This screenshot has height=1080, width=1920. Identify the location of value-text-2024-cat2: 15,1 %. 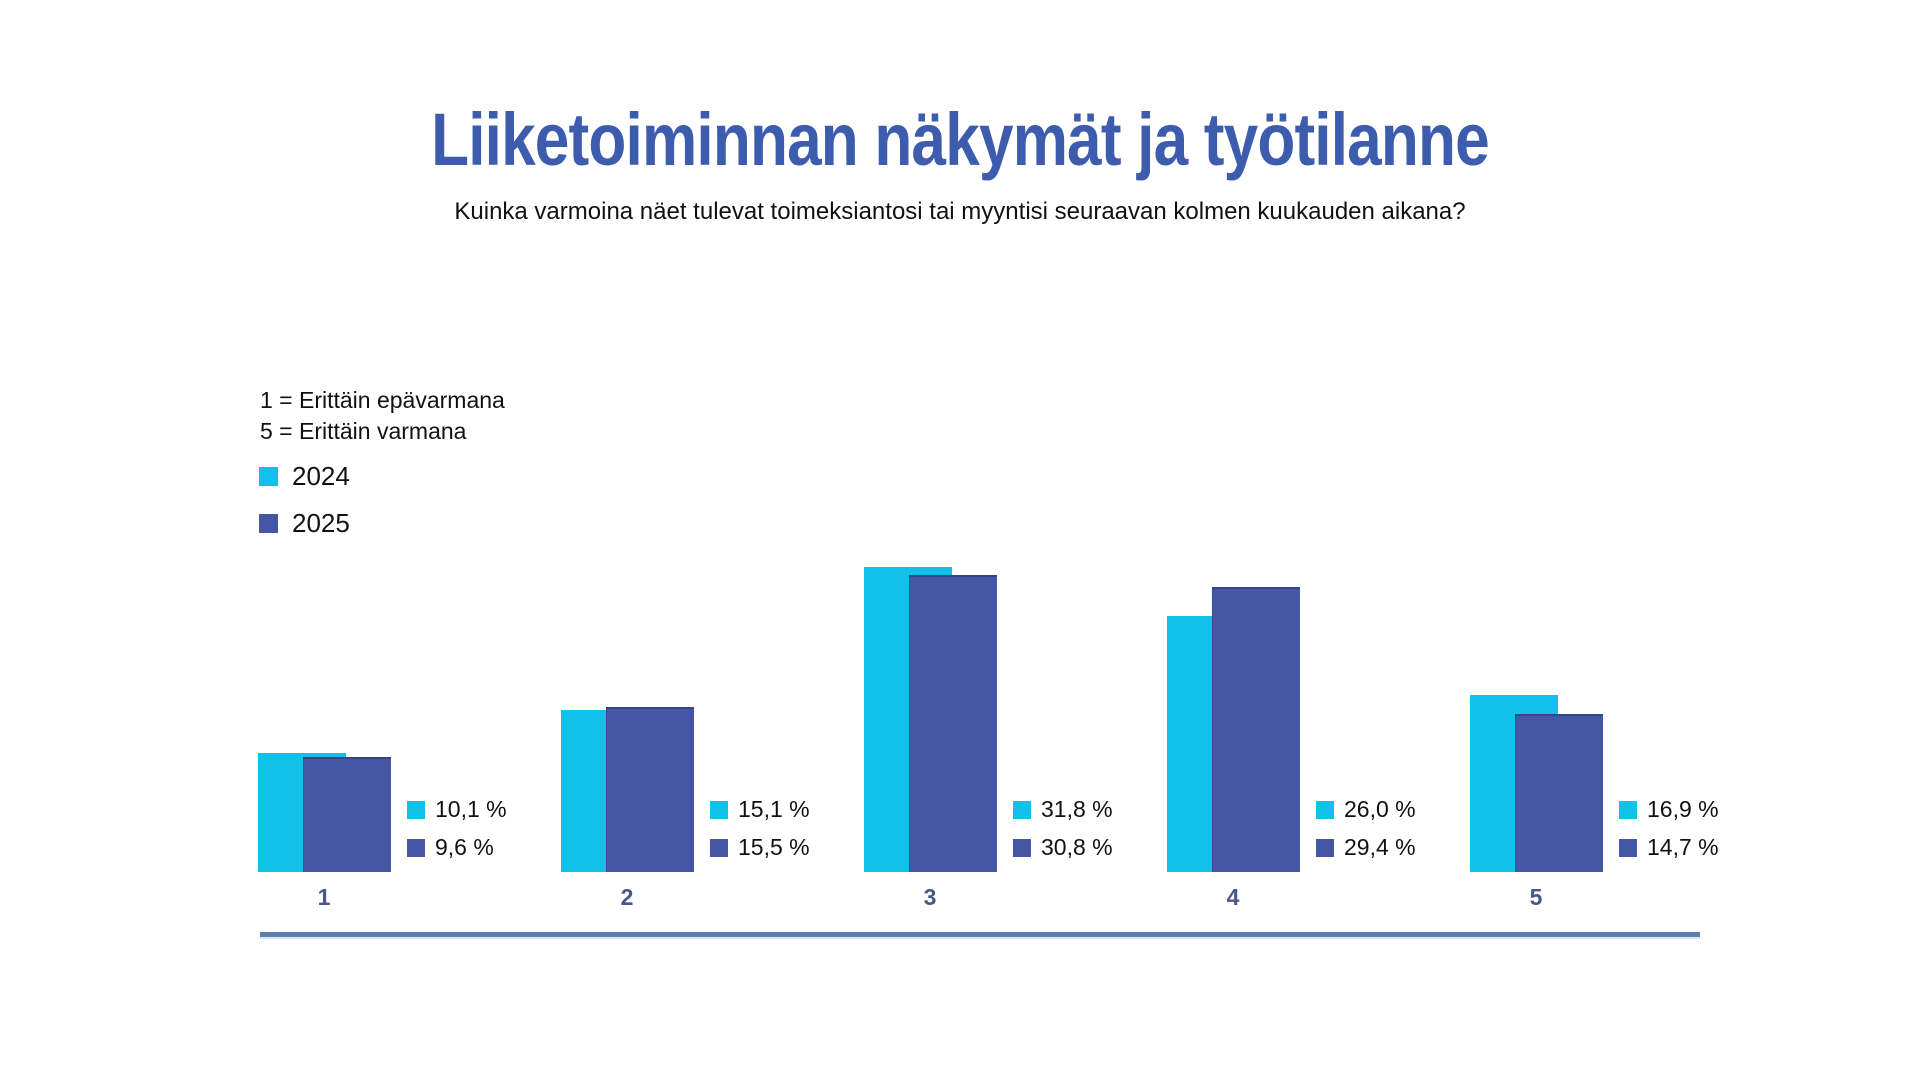
(774, 809).